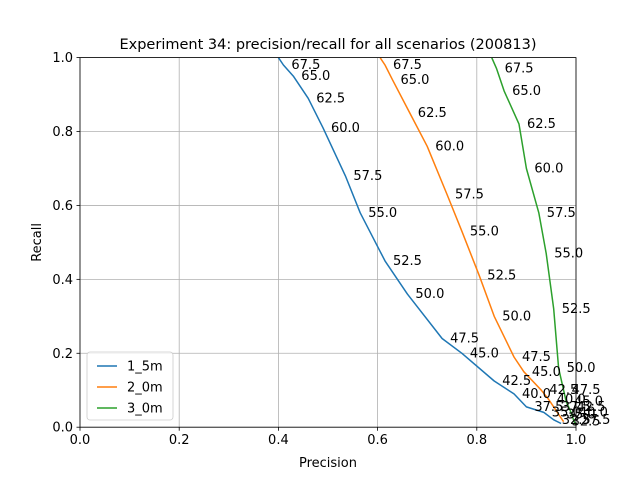 This screenshot has width=640, height=480. What do you see at coordinates (37, 242) in the screenshot?
I see `y-axis-title: Recall` at bounding box center [37, 242].